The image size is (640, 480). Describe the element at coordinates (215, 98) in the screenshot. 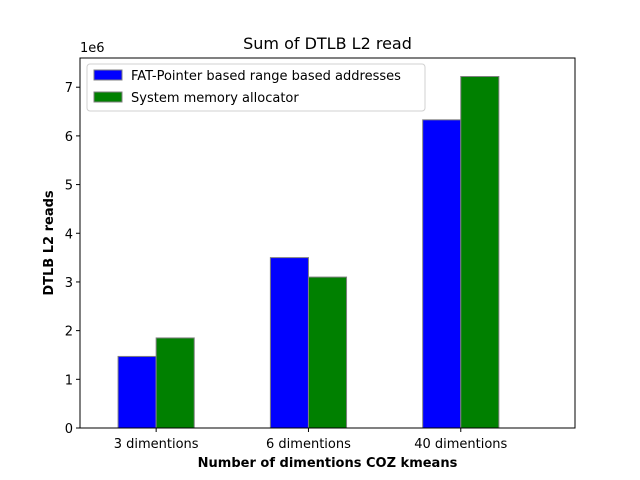

I see `legend-label-system-allocator: System memory allocator` at that location.